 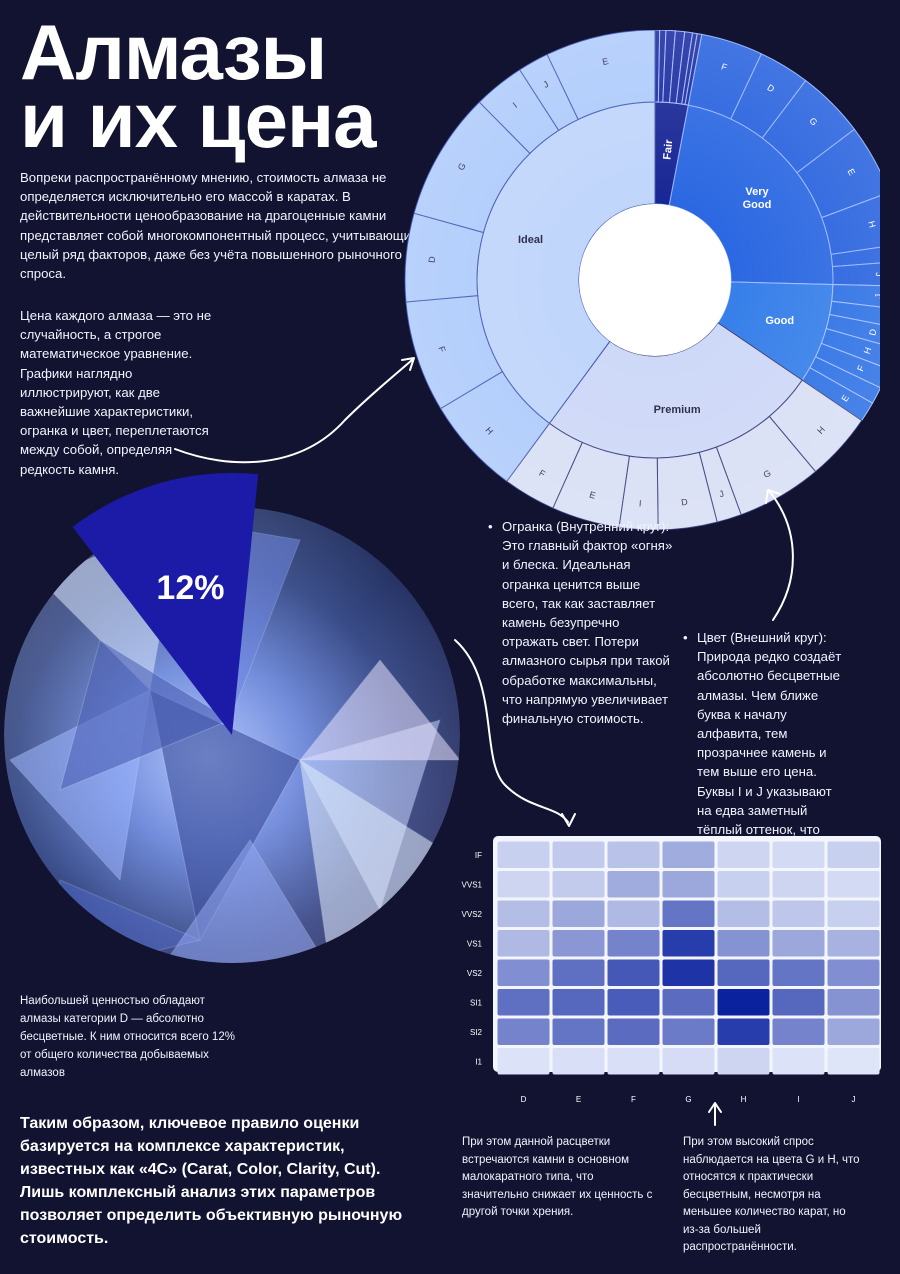 I want to click on cut-note-label: Огранка (Внутренний круг):, so click(x=586, y=526).